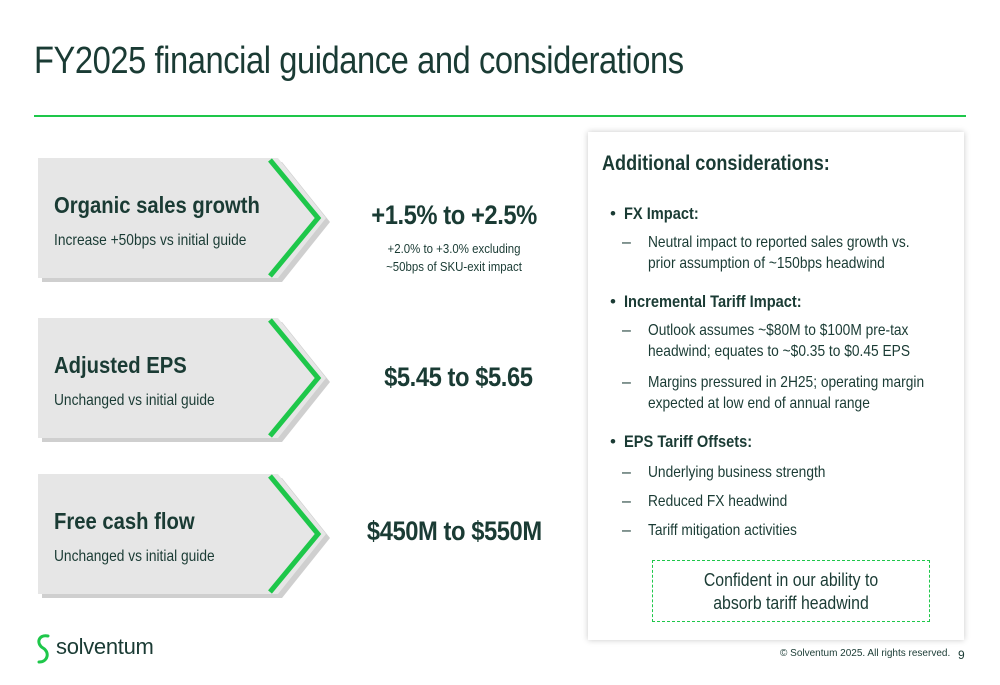 This screenshot has width=1000, height=685. What do you see at coordinates (865, 653) in the screenshot?
I see `copyright-text: © Solventum 2025. All rights reserved.` at bounding box center [865, 653].